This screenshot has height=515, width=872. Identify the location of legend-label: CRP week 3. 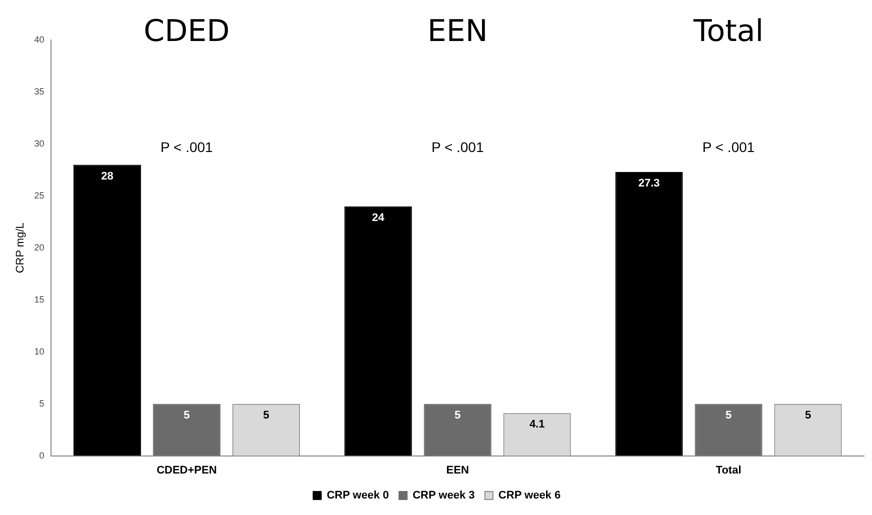
(443, 496).